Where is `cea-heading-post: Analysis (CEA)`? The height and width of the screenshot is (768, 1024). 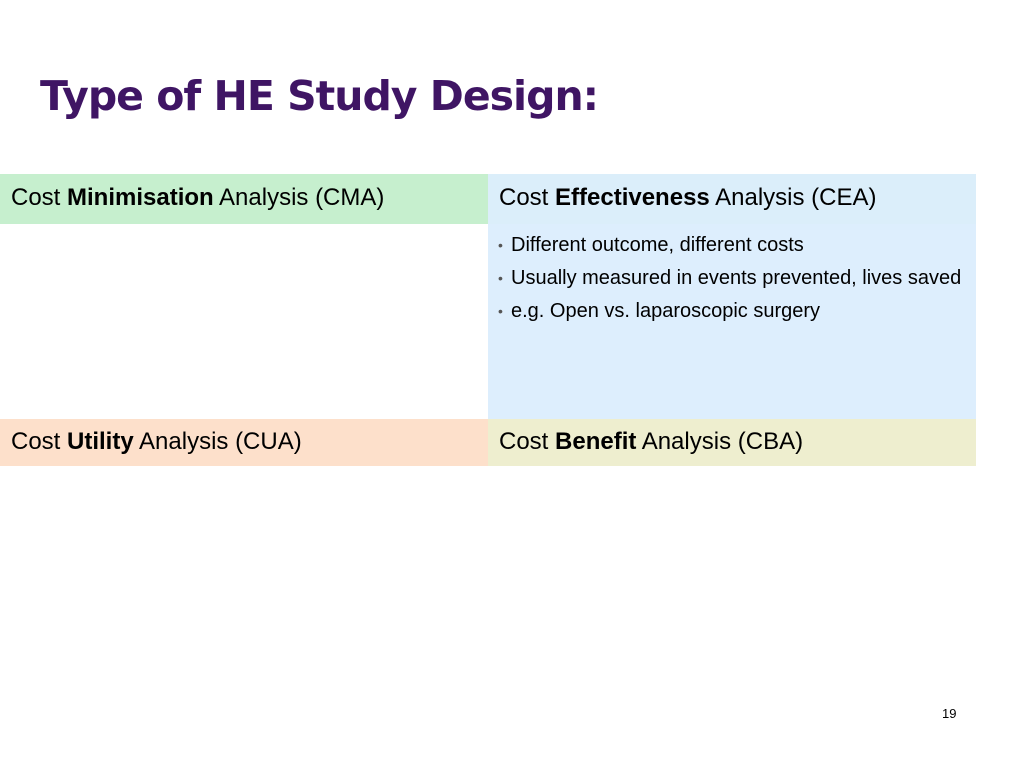 cea-heading-post: Analysis (CEA) is located at coordinates (793, 197).